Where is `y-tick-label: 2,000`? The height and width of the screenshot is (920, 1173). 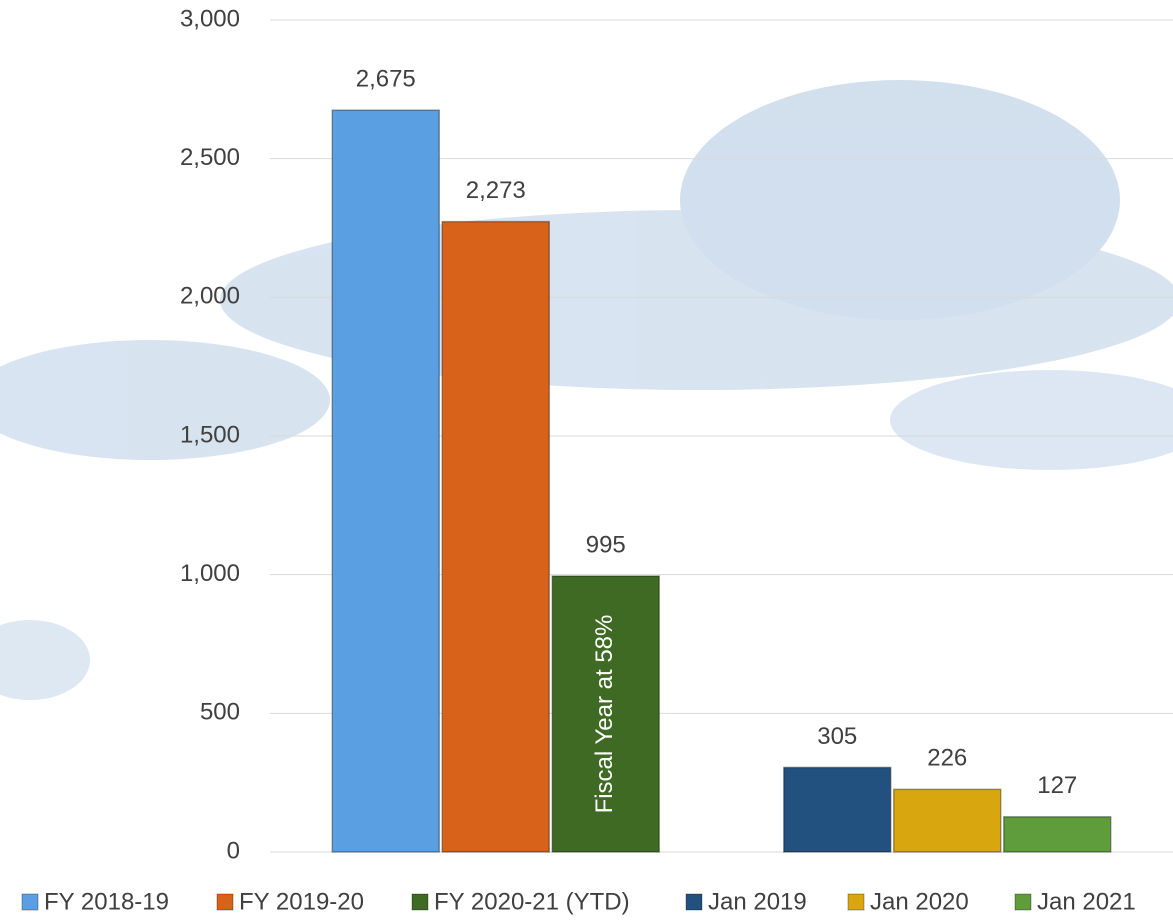
y-tick-label: 2,000 is located at coordinates (210, 296).